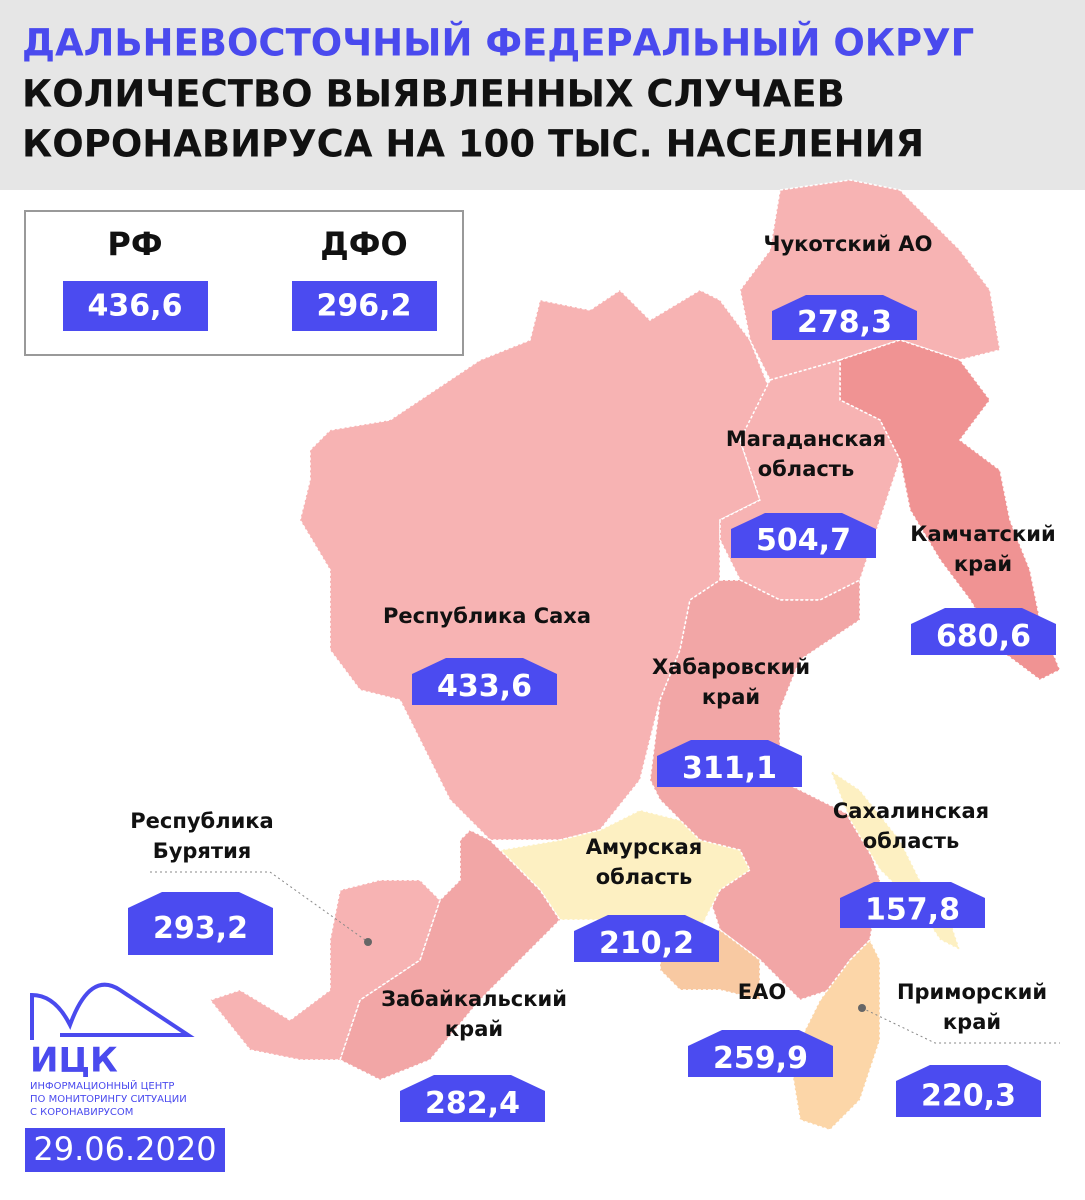  What do you see at coordinates (250, 278) in the screenshot?
I see `summary: РФ 436,6 ДФО 296,2` at bounding box center [250, 278].